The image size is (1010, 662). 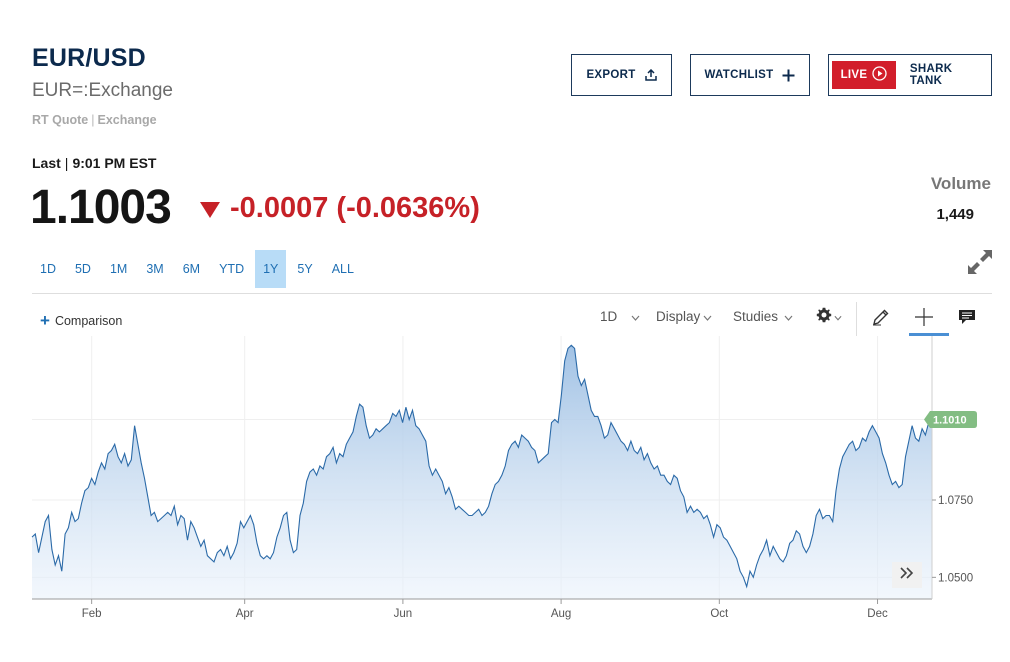 What do you see at coordinates (48, 269) in the screenshot?
I see `range-1d: 1D` at bounding box center [48, 269].